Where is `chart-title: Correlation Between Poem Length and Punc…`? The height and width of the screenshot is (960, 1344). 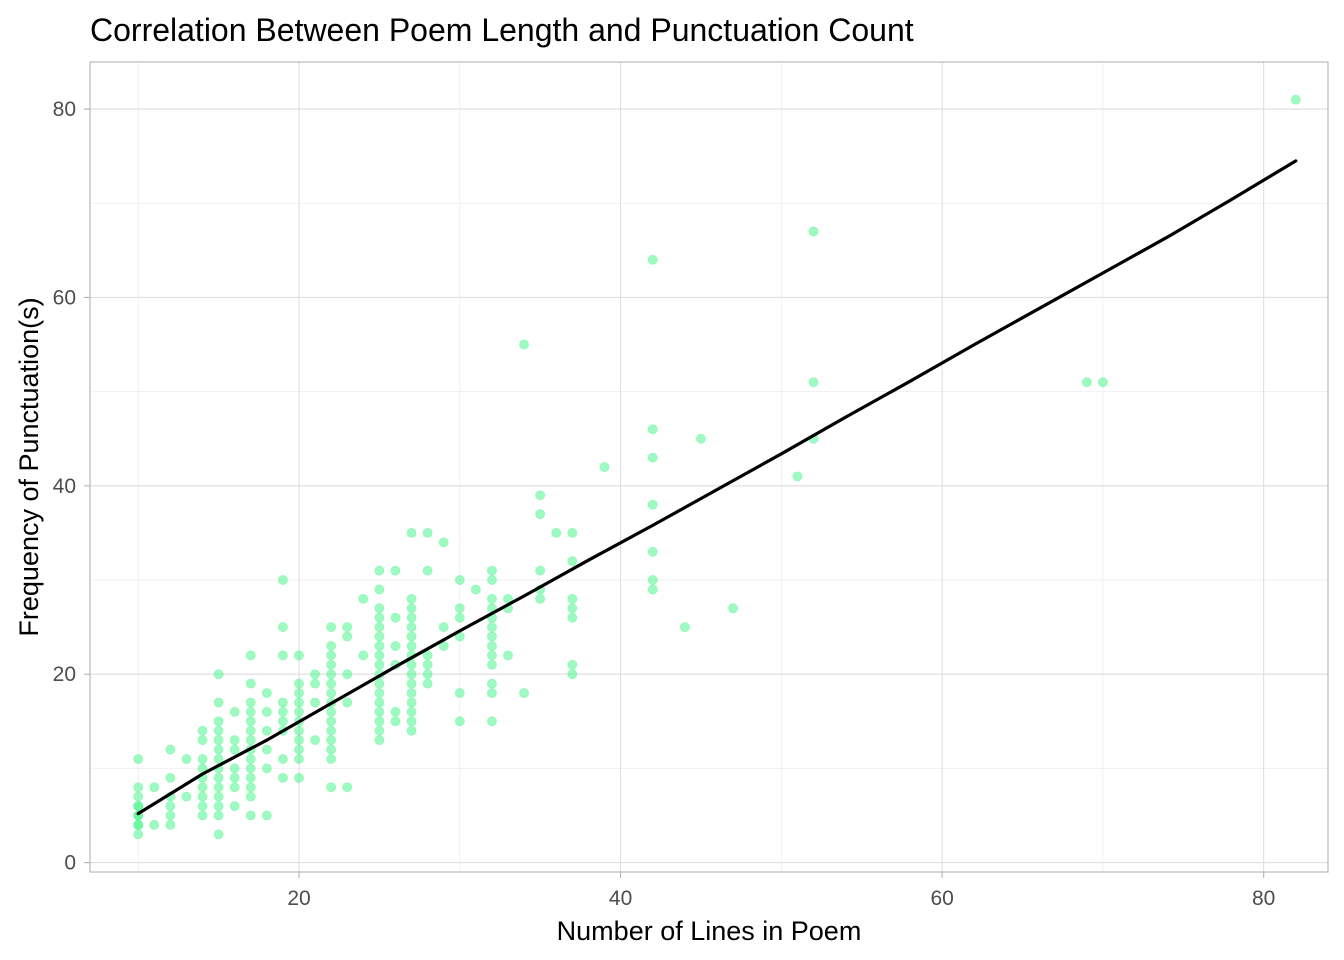 chart-title: Correlation Between Poem Length and Punc… is located at coordinates (502, 30).